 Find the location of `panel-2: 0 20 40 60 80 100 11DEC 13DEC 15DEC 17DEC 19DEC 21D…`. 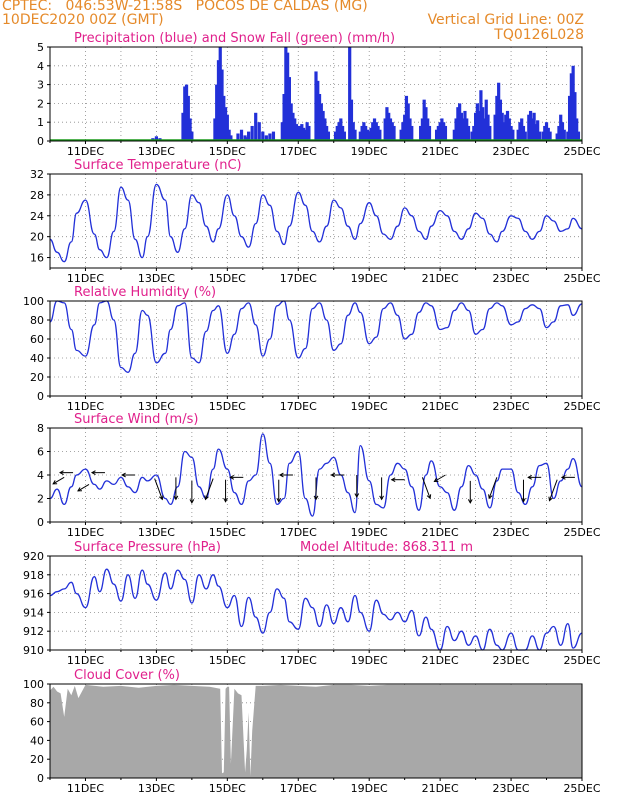

panel-2: 0 20 40 60 80 100 11DEC 13DEC 15DEC 17DEC 19DEC 21D… is located at coordinates (312, 349).